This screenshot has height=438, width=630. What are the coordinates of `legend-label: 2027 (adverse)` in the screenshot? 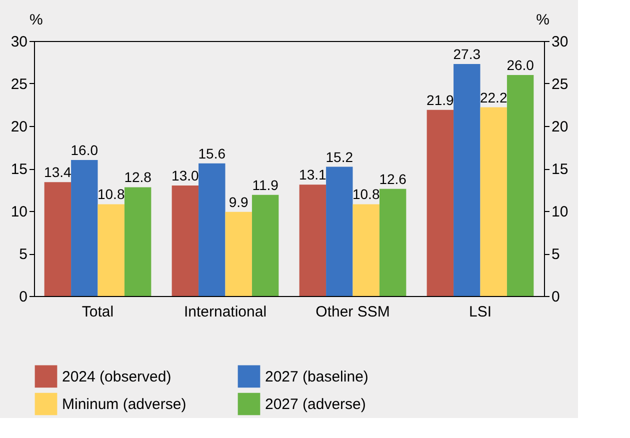 It's located at (315, 404).